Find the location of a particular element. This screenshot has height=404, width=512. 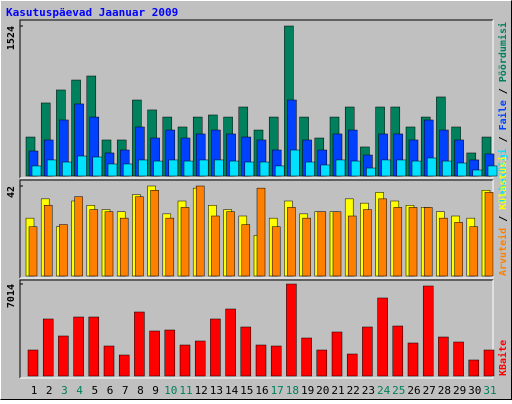

x-tick-label: 24 is located at coordinates (384, 390).